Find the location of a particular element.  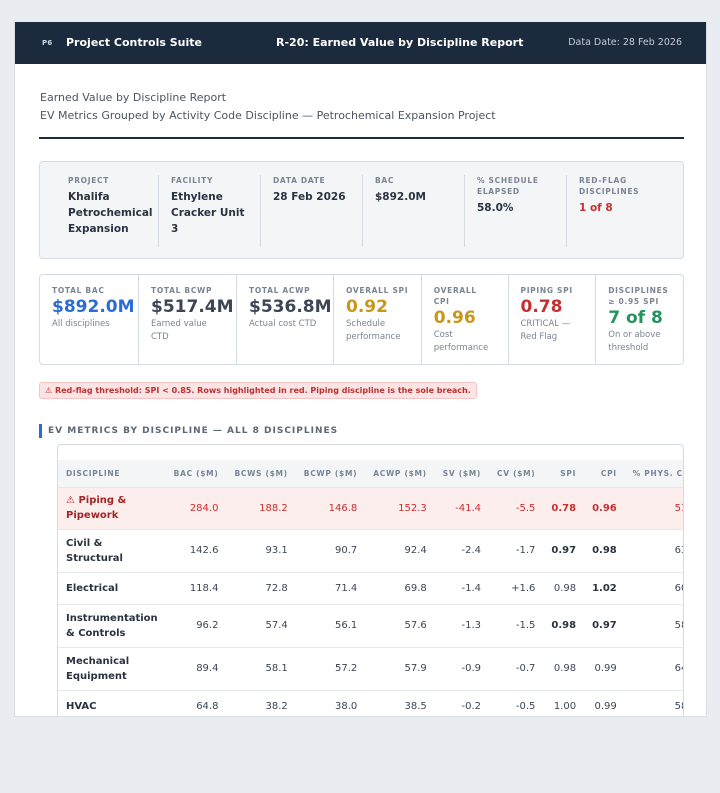

kpi-value: 0.92 is located at coordinates (367, 307).